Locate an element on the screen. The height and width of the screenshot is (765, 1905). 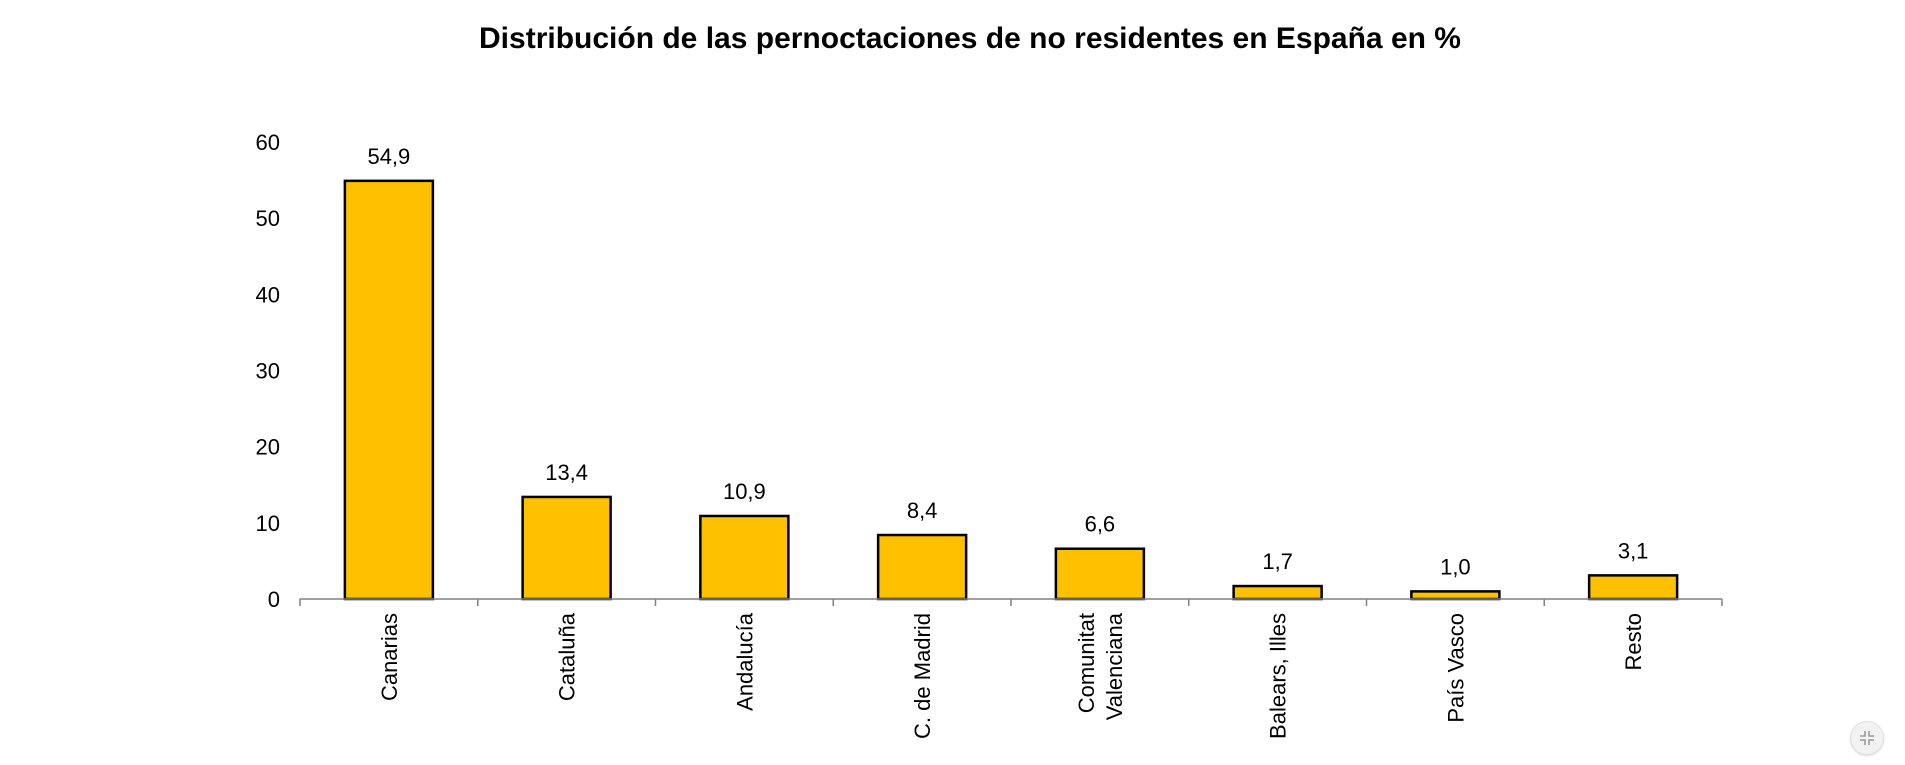
category-label-line: Resto is located at coordinates (1633, 641).